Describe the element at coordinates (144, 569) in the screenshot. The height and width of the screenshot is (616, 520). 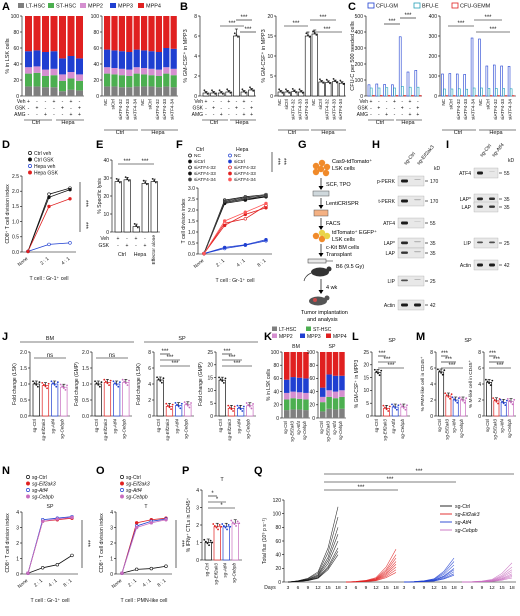
I see `o-series-line` at that location.